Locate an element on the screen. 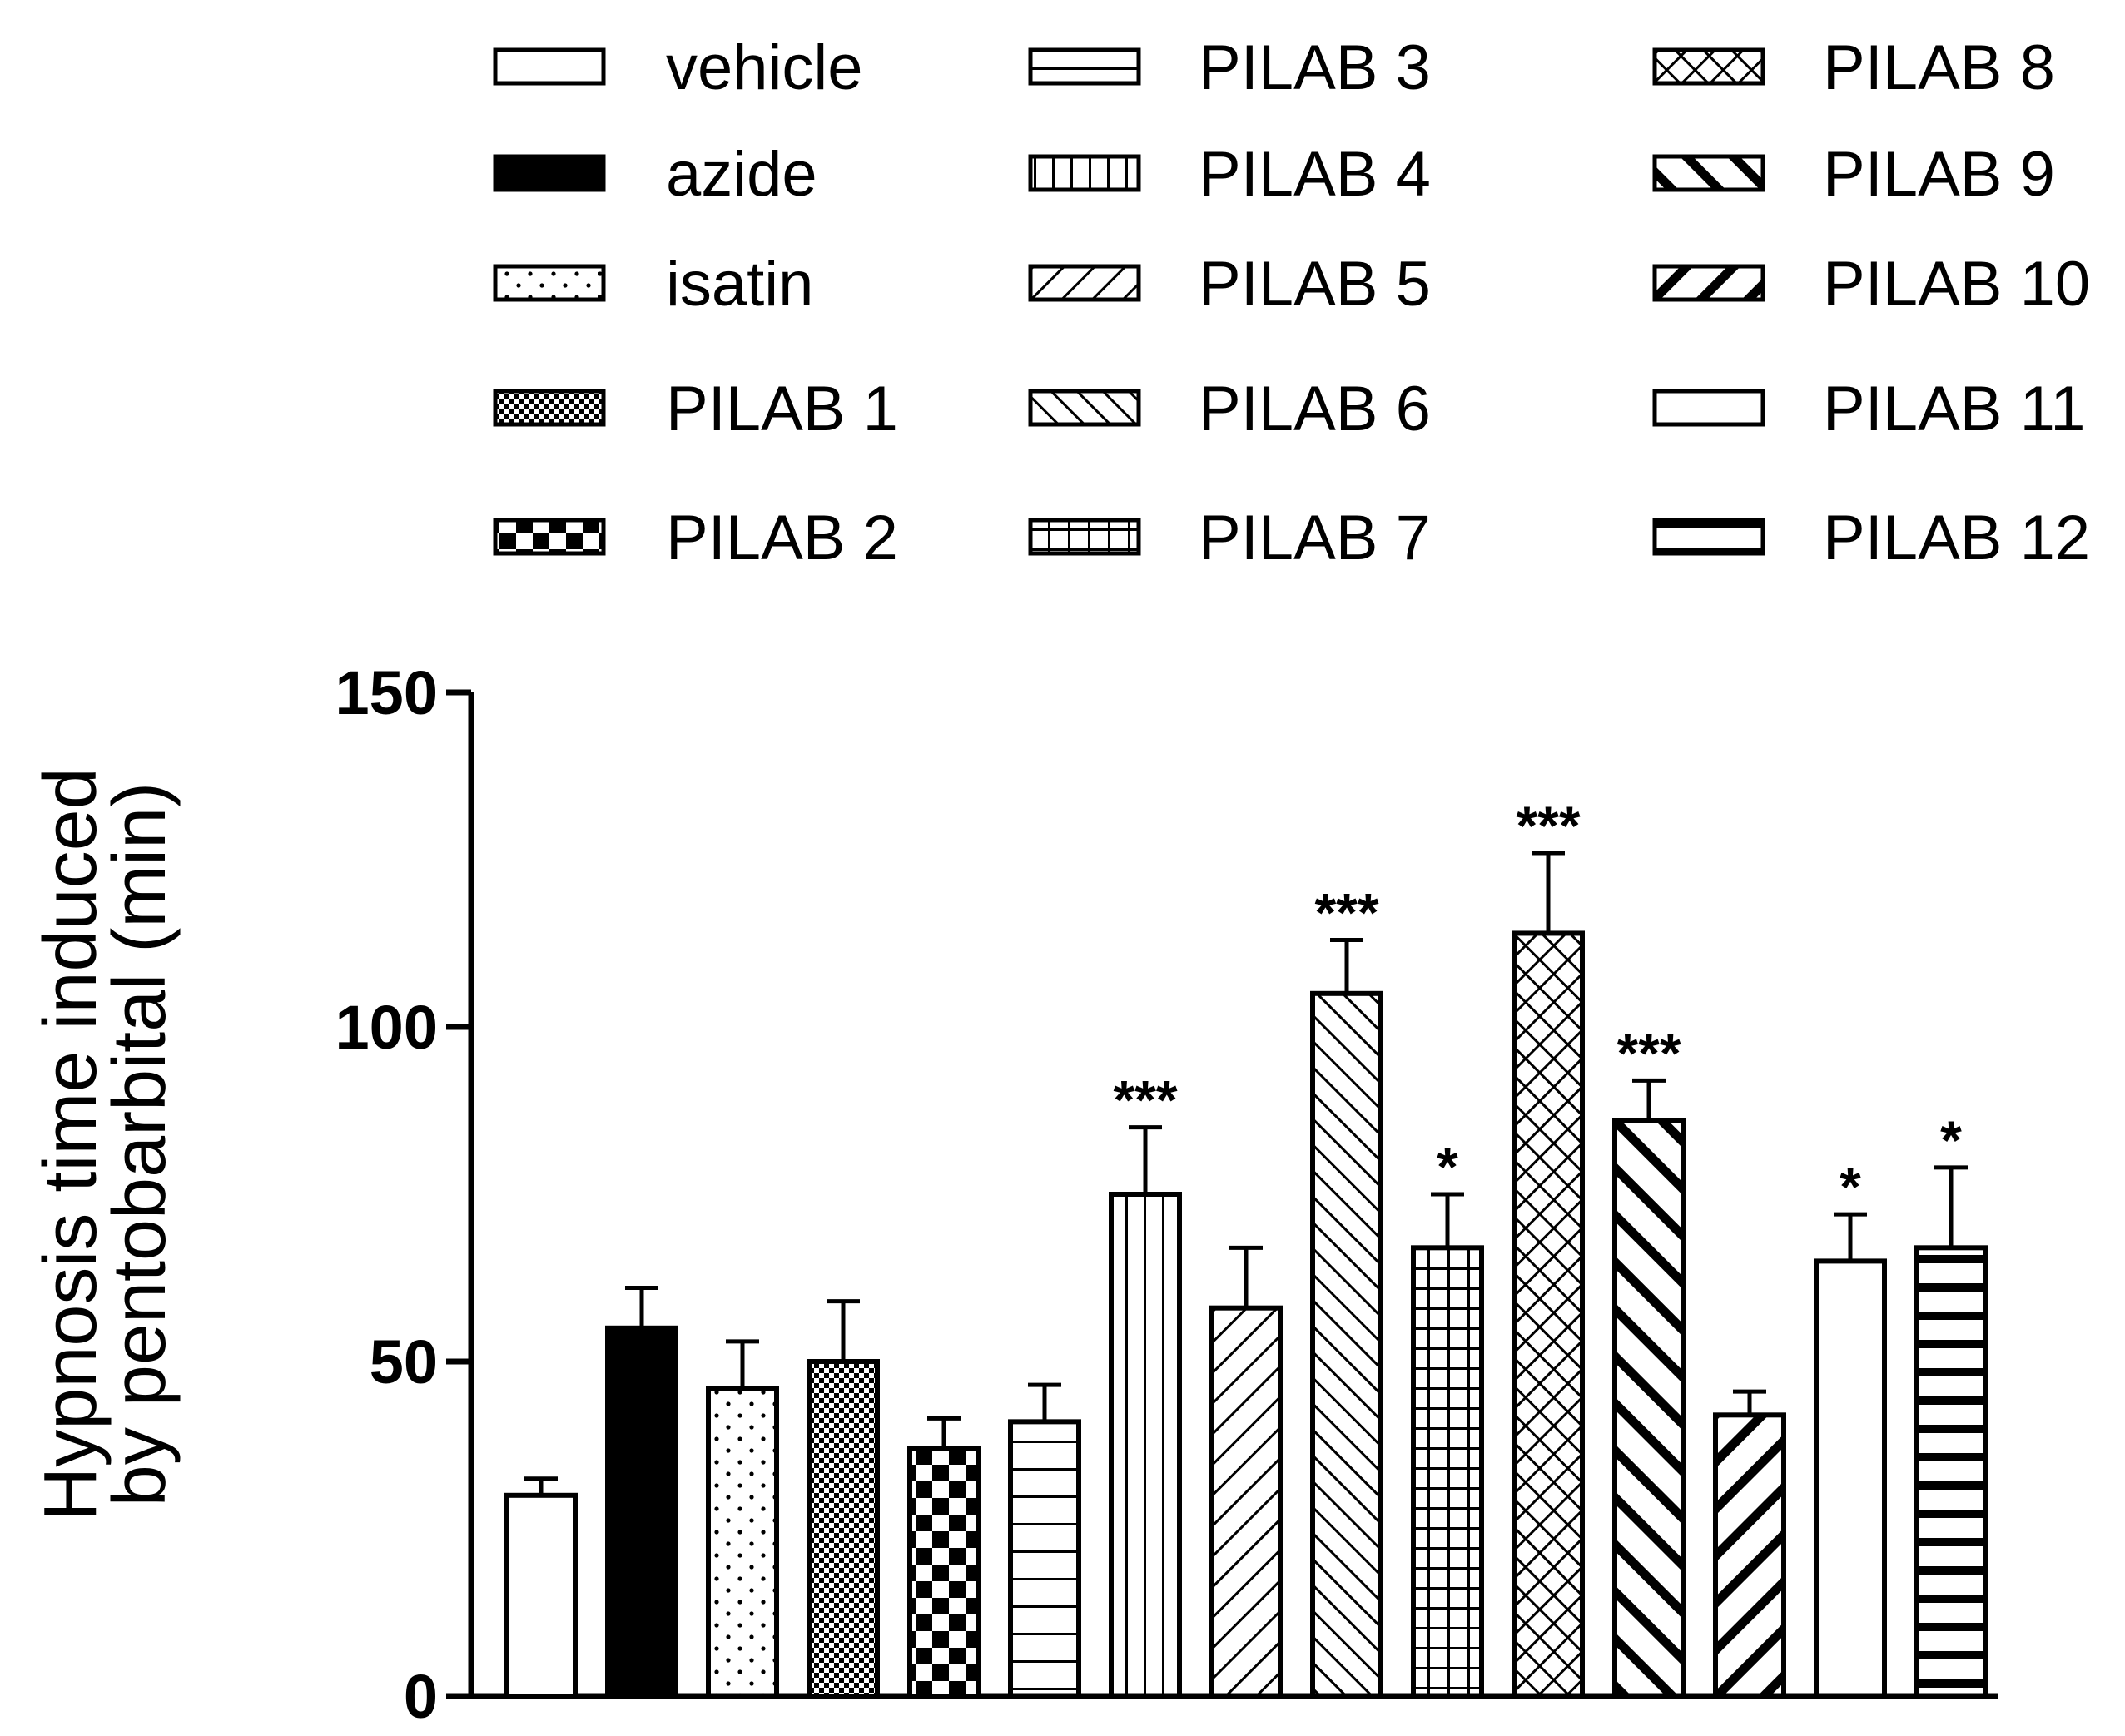 This screenshot has width=2125, height=1736. bar-group-isatin is located at coordinates (742, 1519).